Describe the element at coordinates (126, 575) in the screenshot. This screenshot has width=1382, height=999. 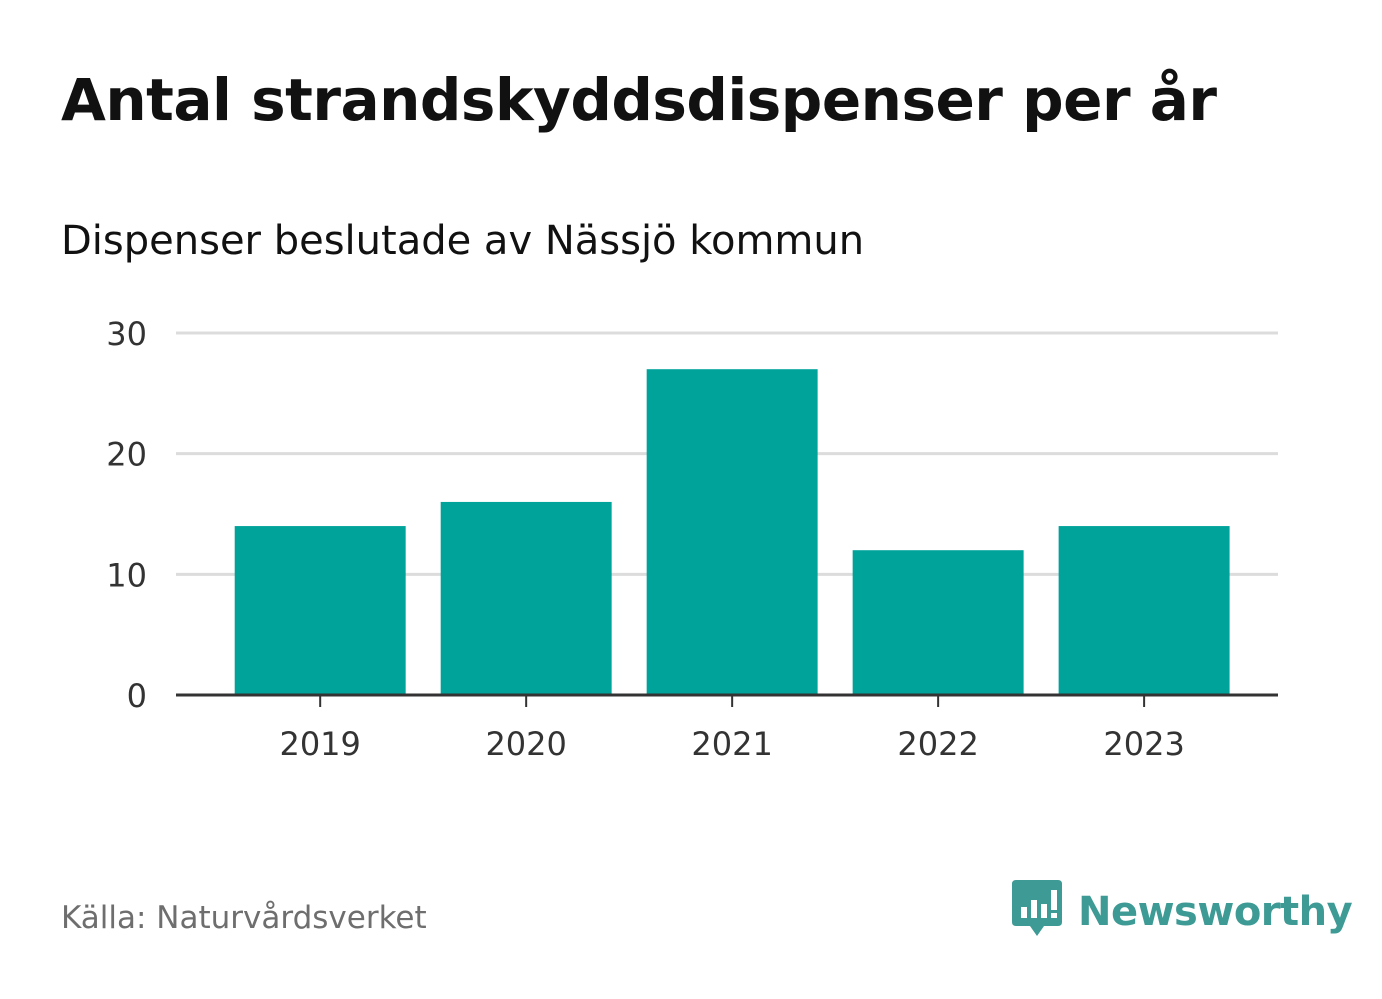
I see `y-tick-label: 10` at that location.